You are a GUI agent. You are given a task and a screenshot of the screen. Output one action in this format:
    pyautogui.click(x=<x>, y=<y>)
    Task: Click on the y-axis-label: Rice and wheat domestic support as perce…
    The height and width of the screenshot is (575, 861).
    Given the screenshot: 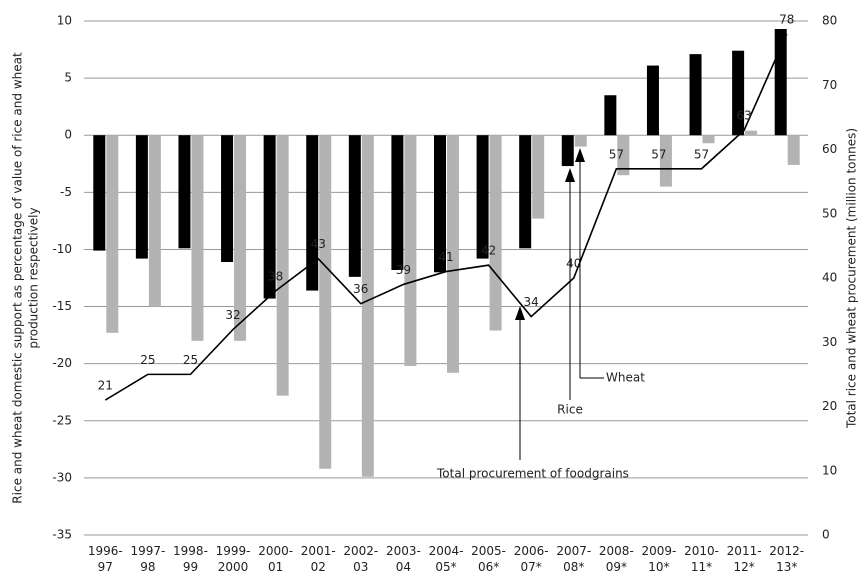 What is the action you would take?
    pyautogui.click(x=18, y=278)
    